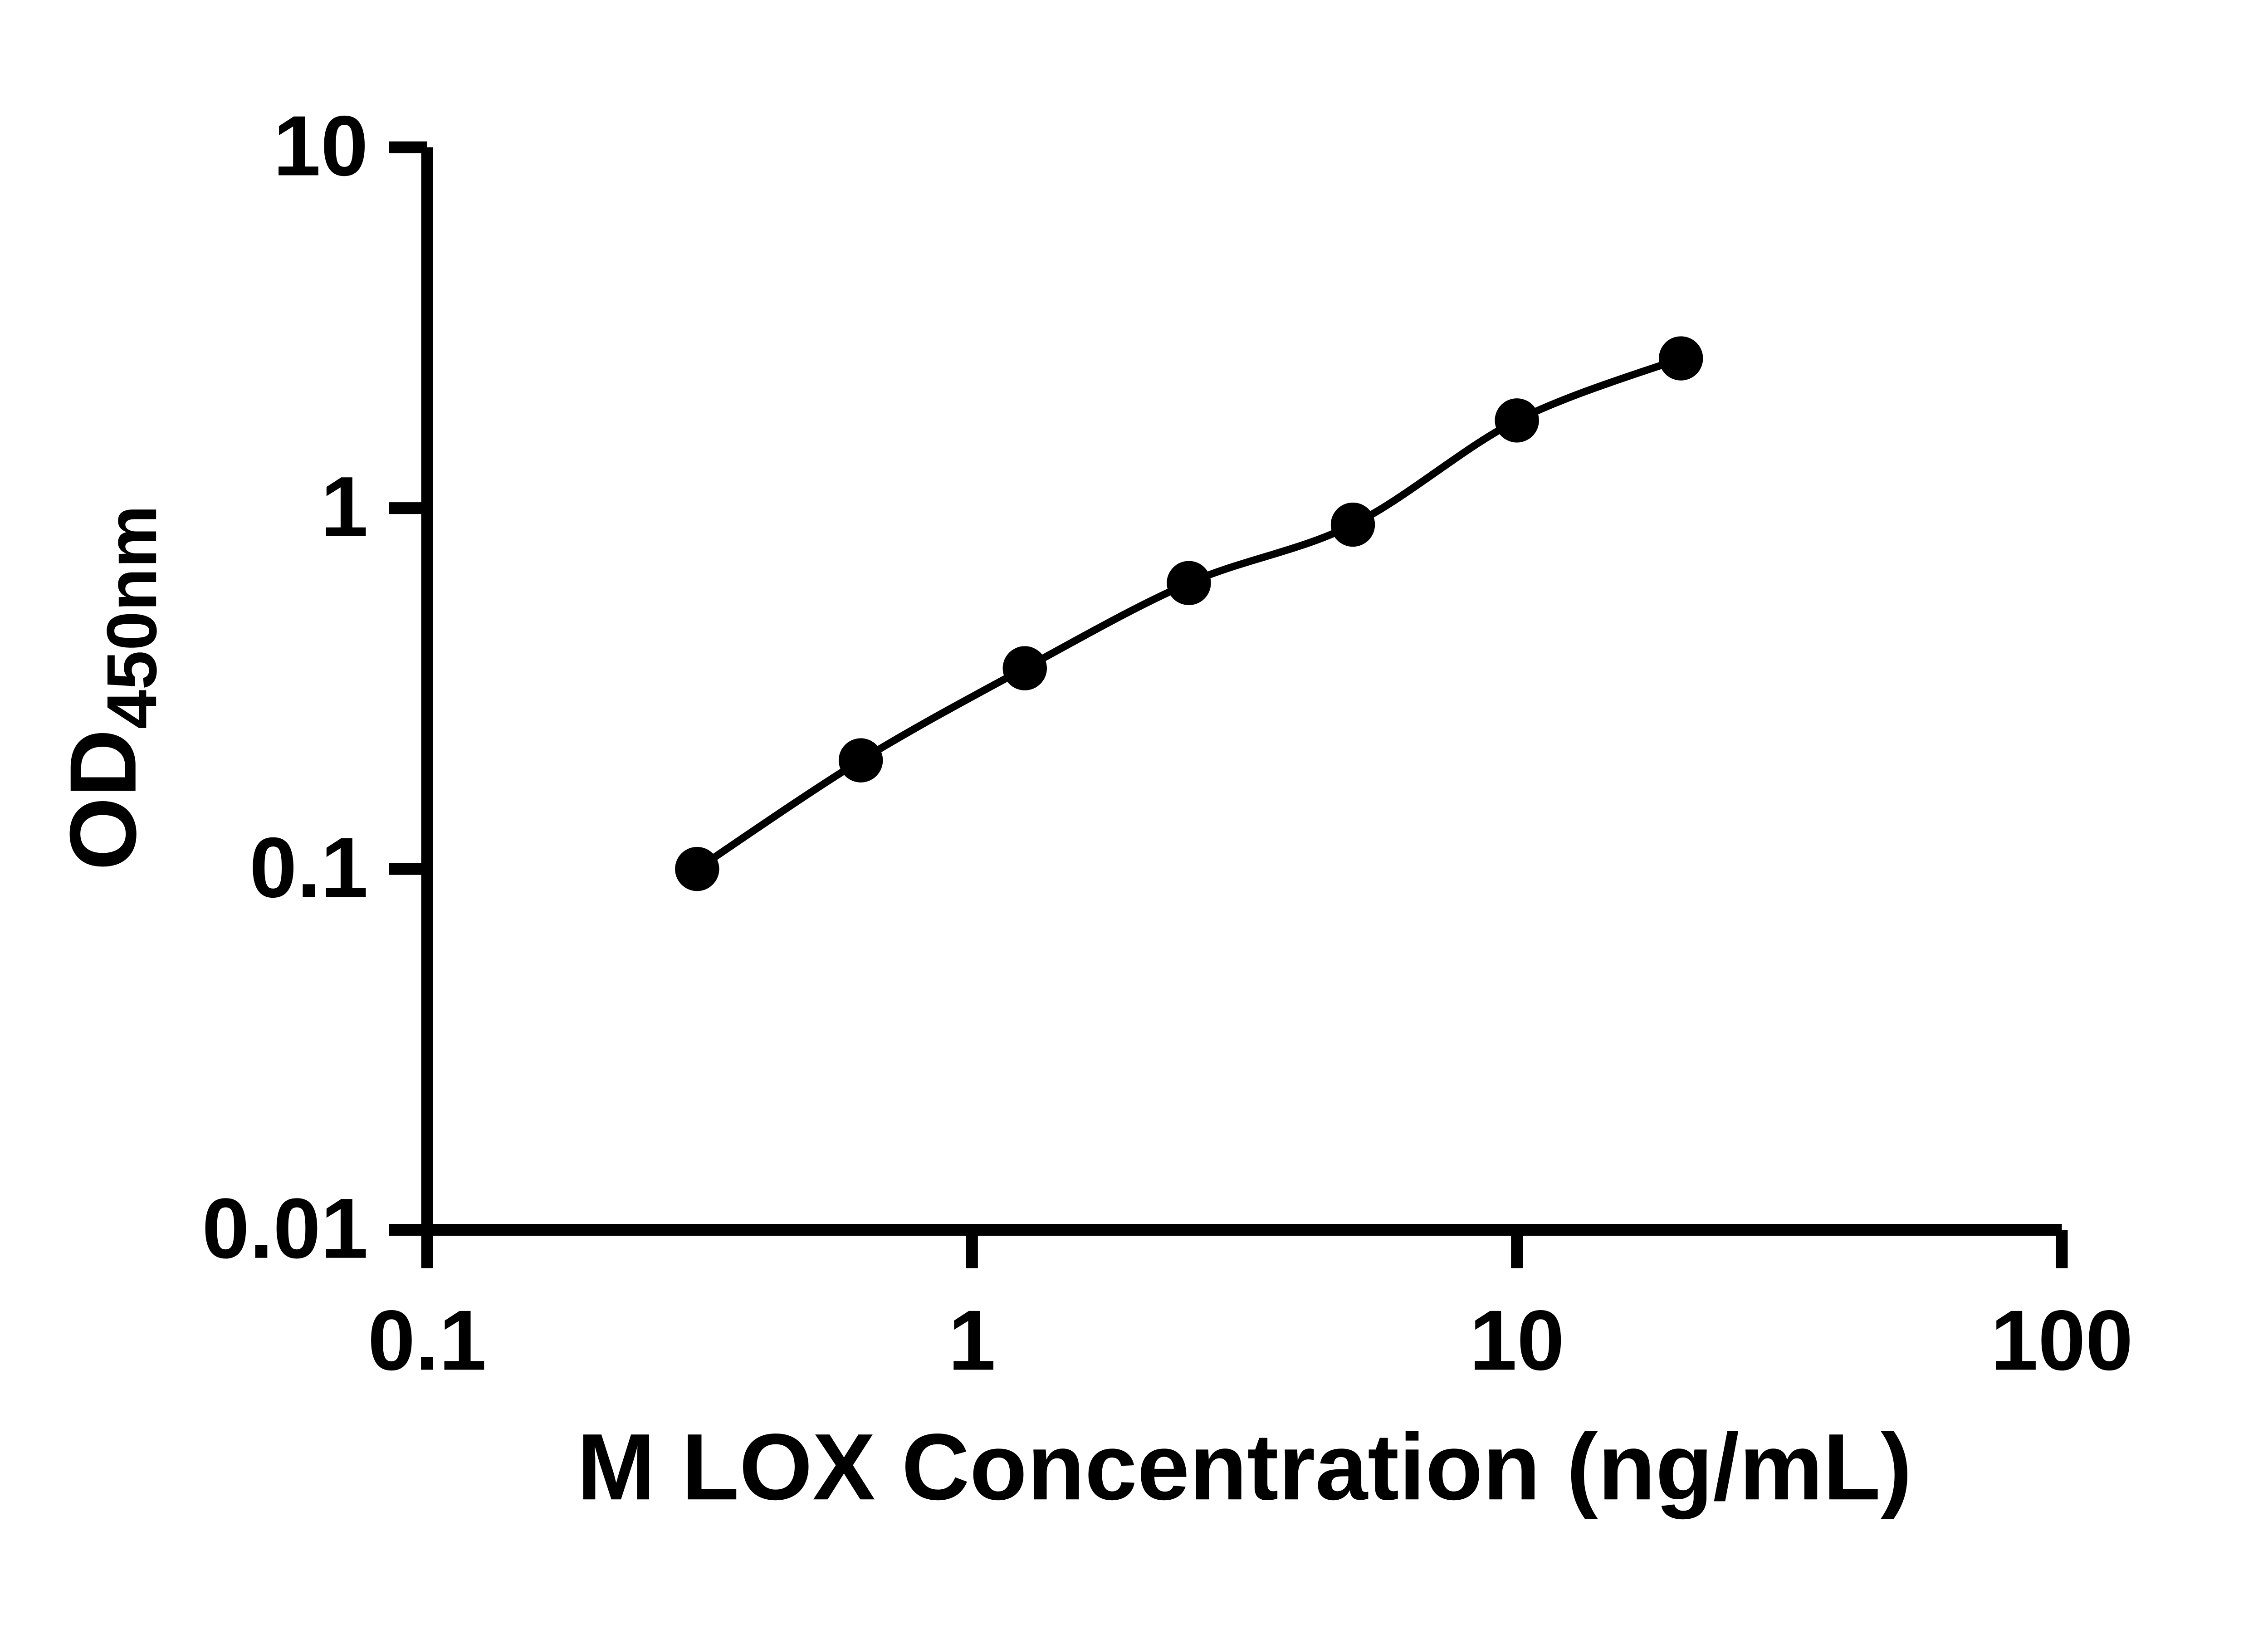 The width and height of the screenshot is (2268, 1629). What do you see at coordinates (132, 617) in the screenshot?
I see `y-axis-title-subscript: 450nm` at bounding box center [132, 617].